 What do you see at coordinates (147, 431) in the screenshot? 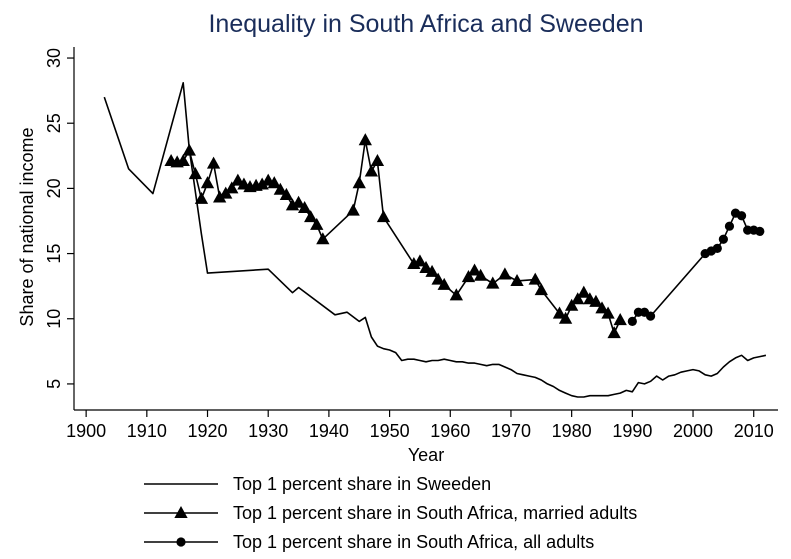
I see `x-tick-label: 1910` at bounding box center [147, 431].